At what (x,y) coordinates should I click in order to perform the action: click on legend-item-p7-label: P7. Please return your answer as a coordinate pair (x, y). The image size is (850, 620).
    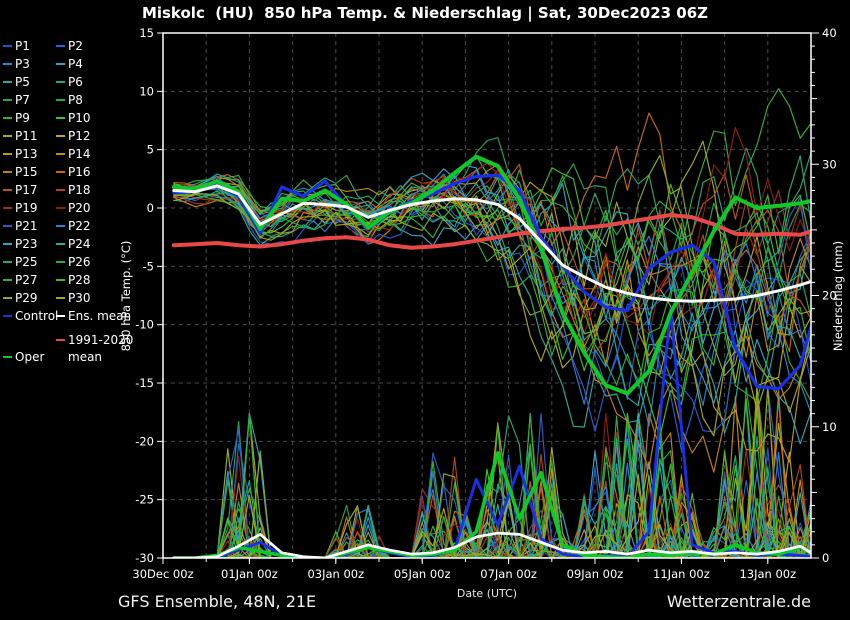
    Looking at the image, I should click on (22, 100).